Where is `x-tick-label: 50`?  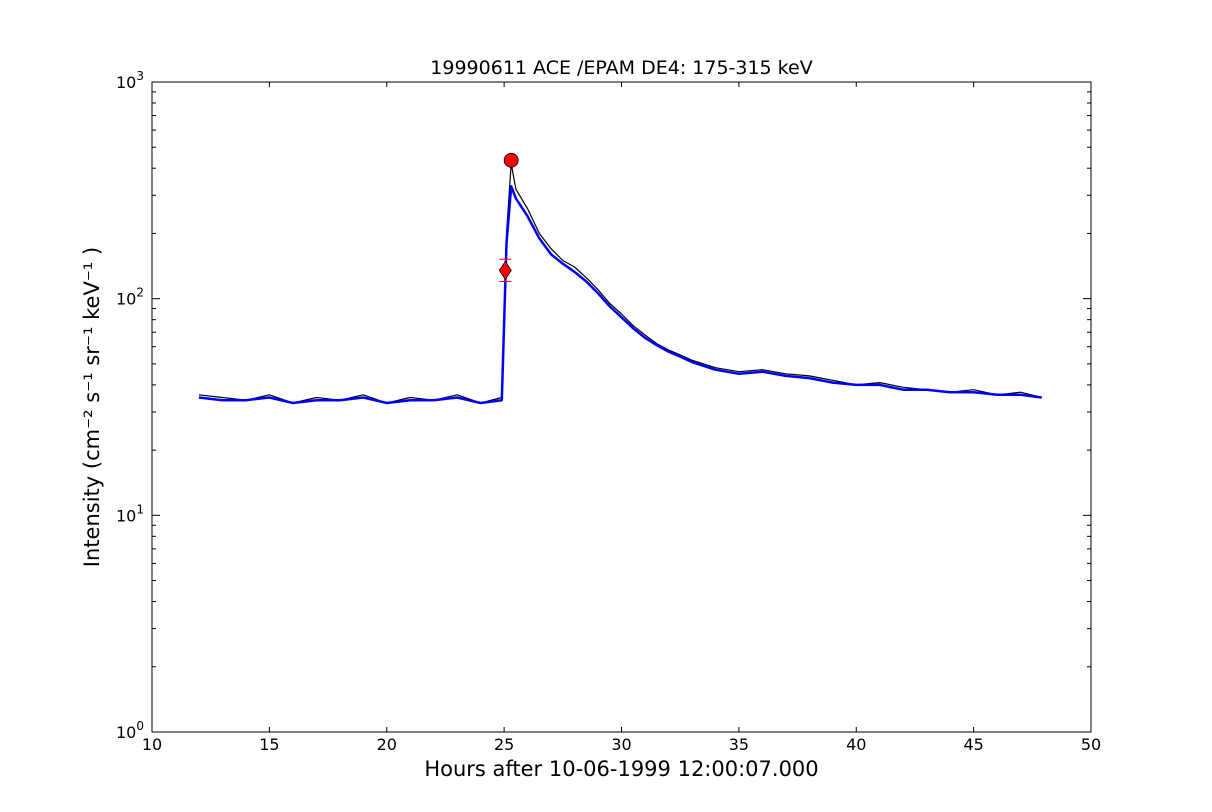
x-tick-label: 50 is located at coordinates (1091, 744).